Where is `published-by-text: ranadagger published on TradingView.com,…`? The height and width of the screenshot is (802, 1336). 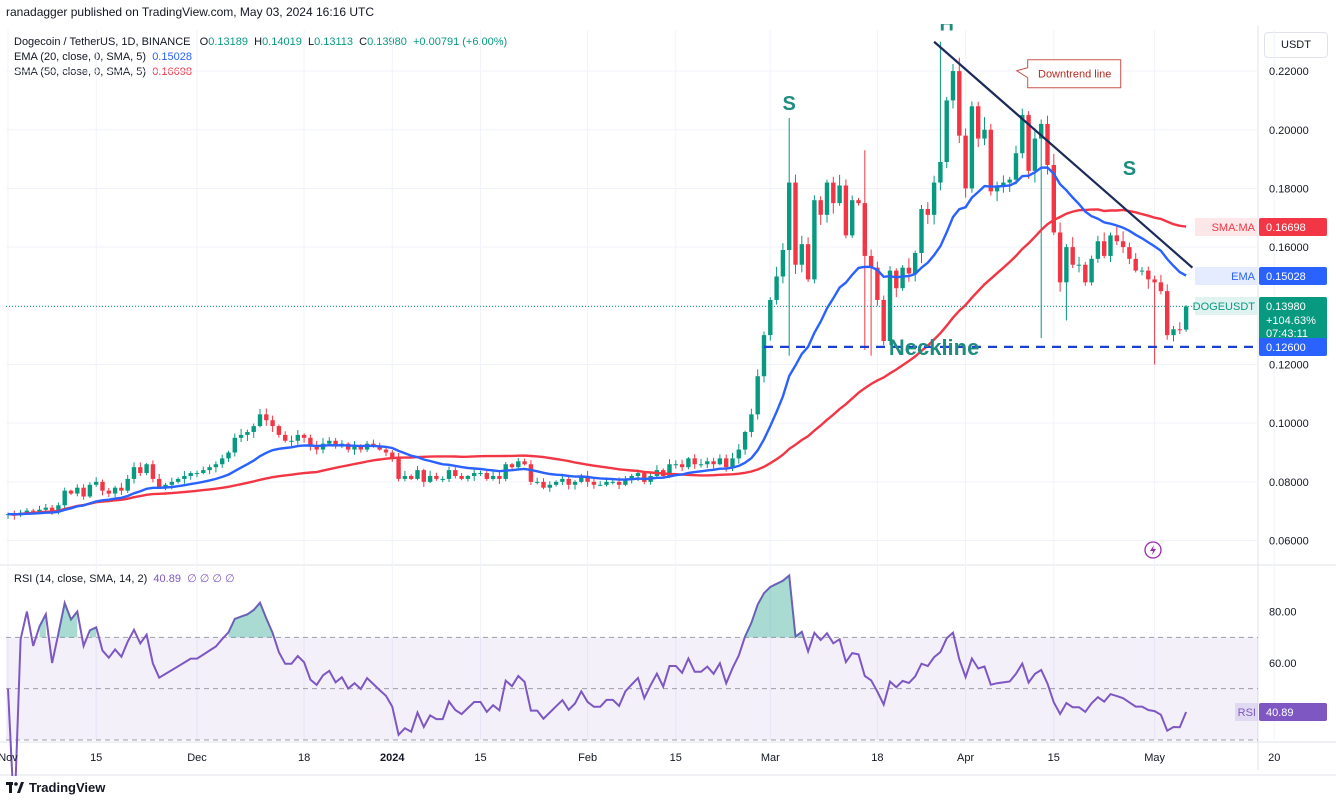 published-by-text: ranadagger published on TradingView.com,… is located at coordinates (190, 12).